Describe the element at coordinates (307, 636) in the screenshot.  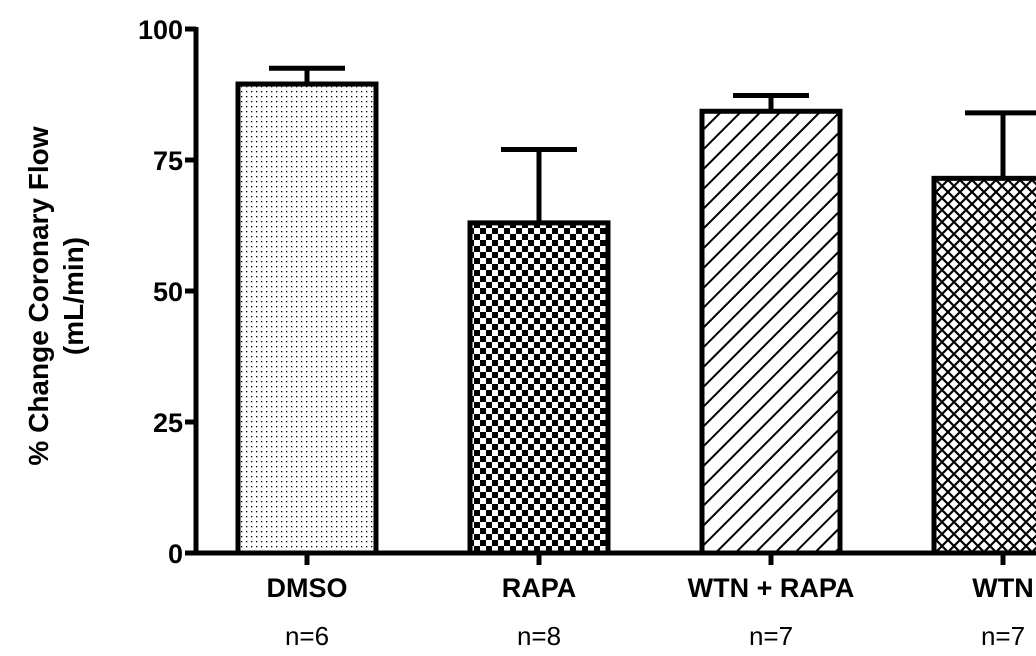
I see `n-label-dmso: n=6` at that location.